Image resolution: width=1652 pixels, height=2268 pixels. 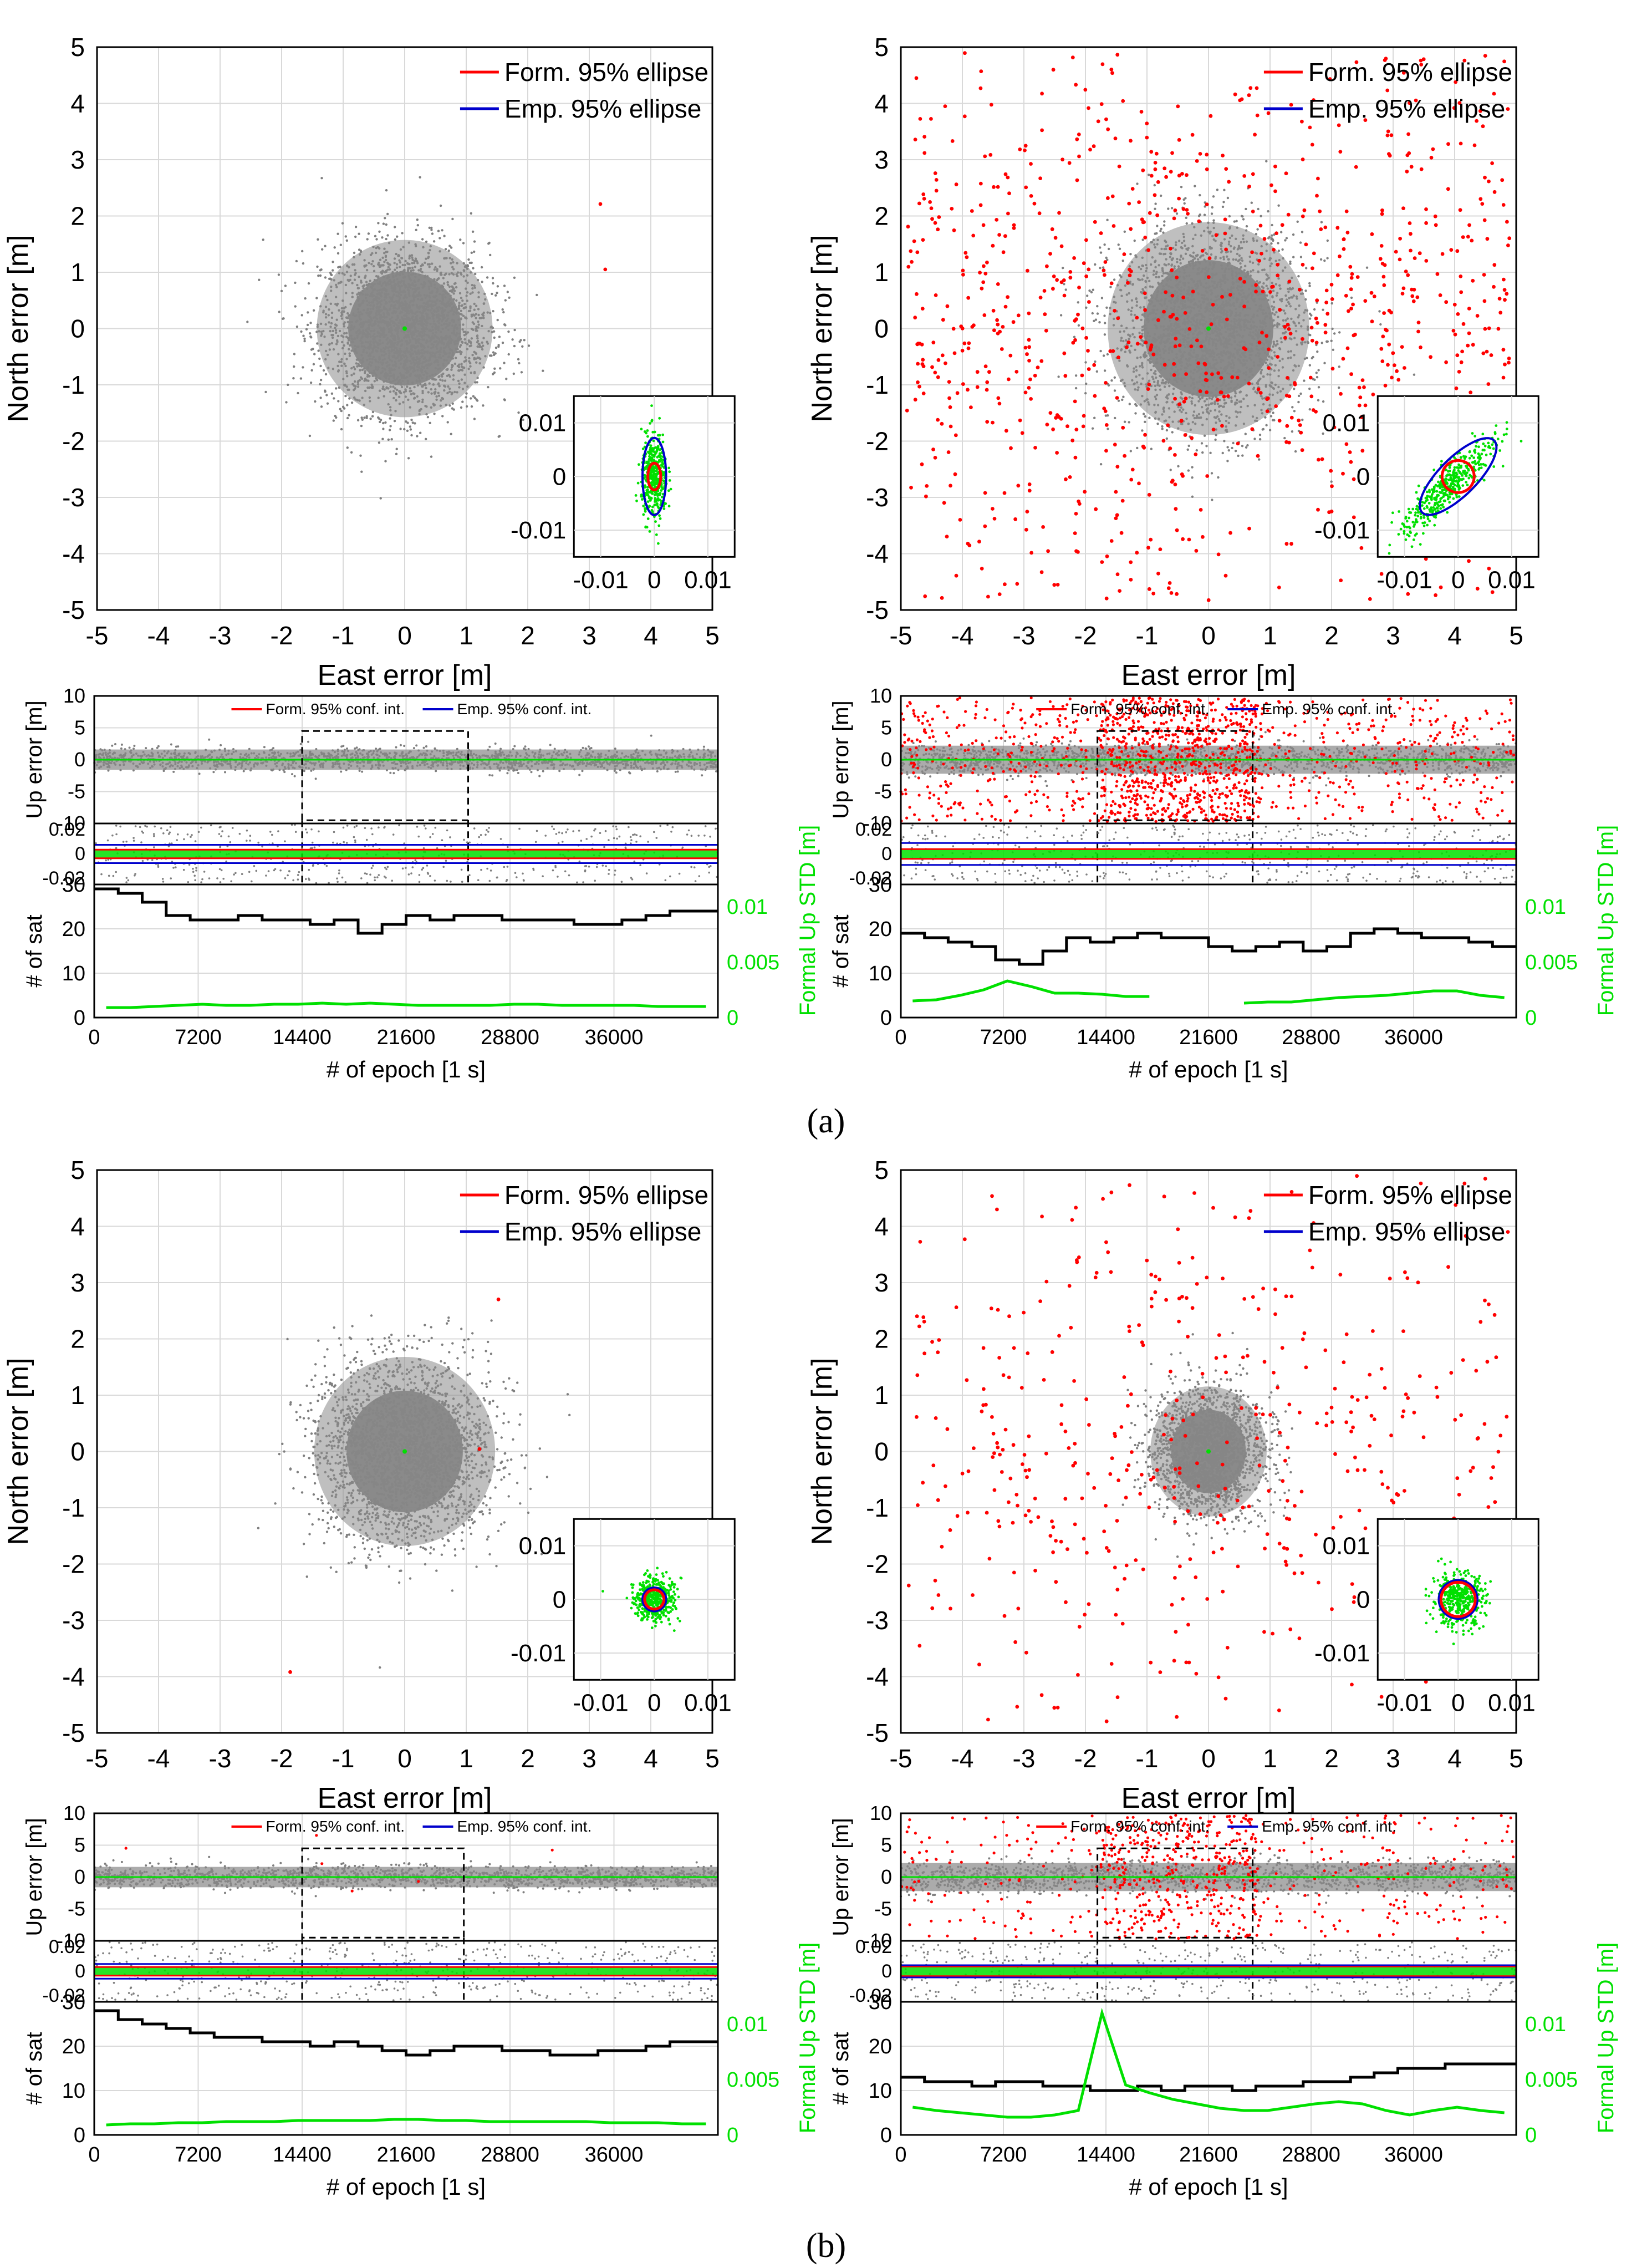 I want to click on inset-y-tick: -0.01, so click(x=538, y=530).